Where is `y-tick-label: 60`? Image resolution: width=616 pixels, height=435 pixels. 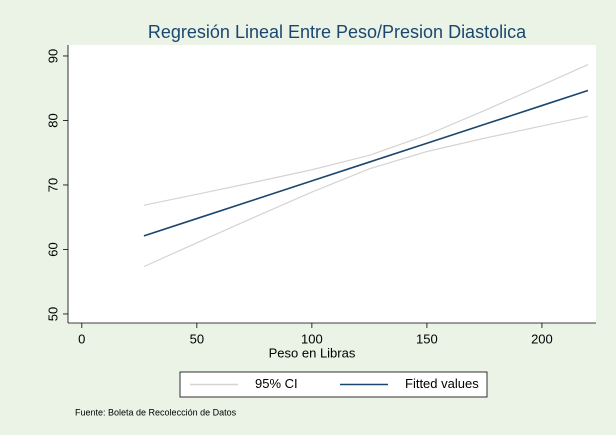 y-tick-label: 60 is located at coordinates (52, 249).